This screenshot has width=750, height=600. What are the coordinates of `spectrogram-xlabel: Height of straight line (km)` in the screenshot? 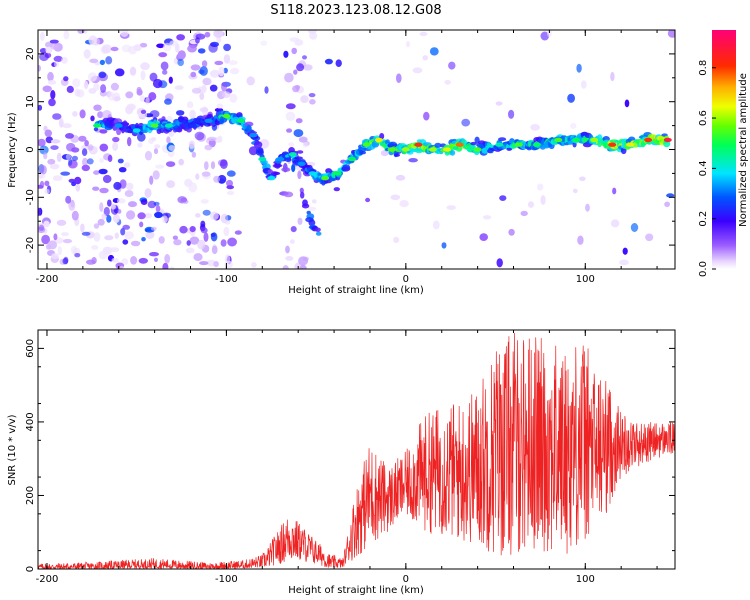 It's located at (356, 290).